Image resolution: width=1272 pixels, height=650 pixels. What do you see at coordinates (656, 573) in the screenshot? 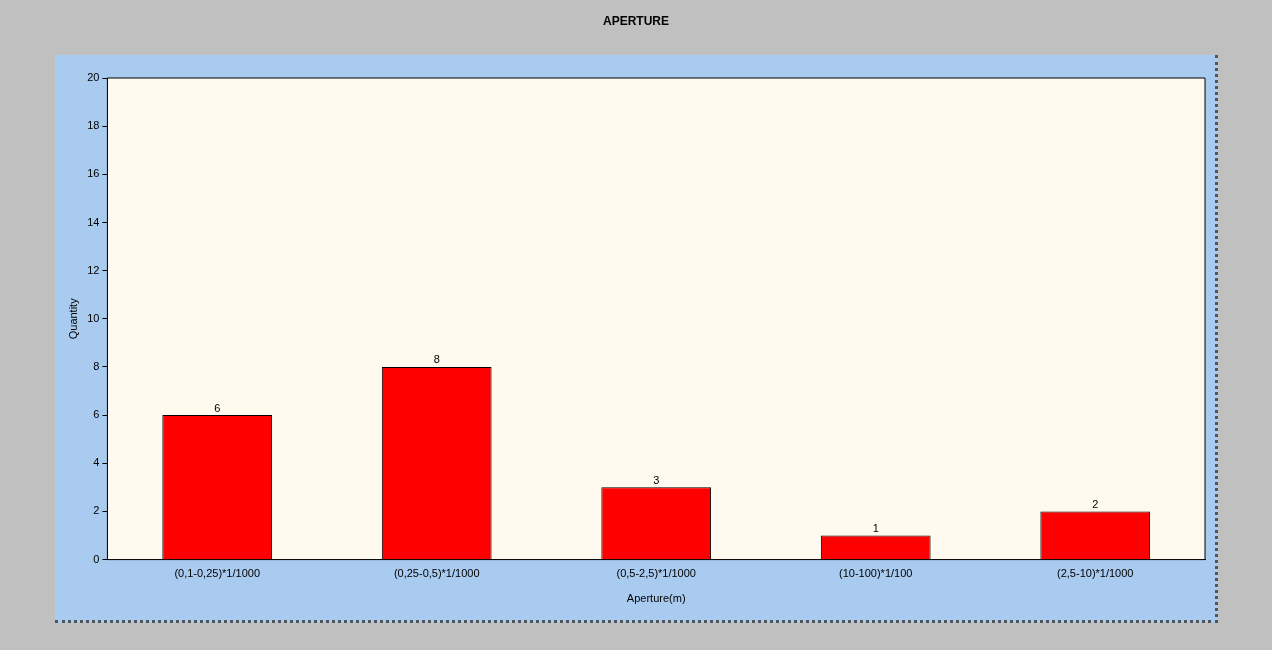
I see `x-tick-label: (0,5-2,5)*1/1000` at bounding box center [656, 573].